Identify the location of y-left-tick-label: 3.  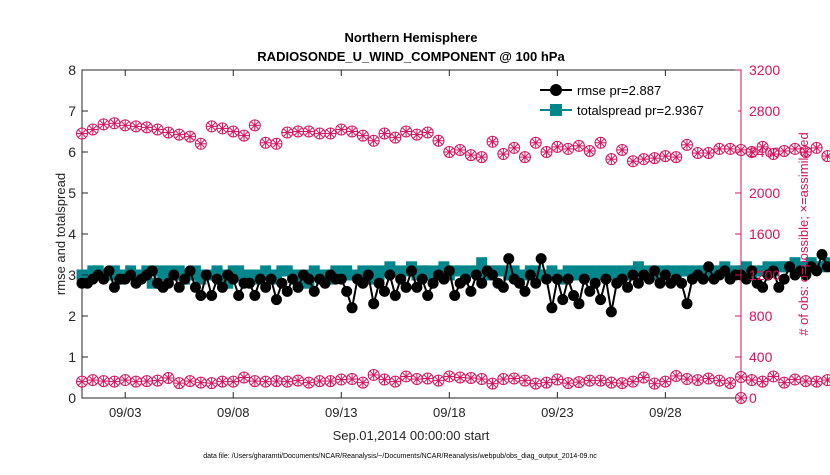
(72, 275).